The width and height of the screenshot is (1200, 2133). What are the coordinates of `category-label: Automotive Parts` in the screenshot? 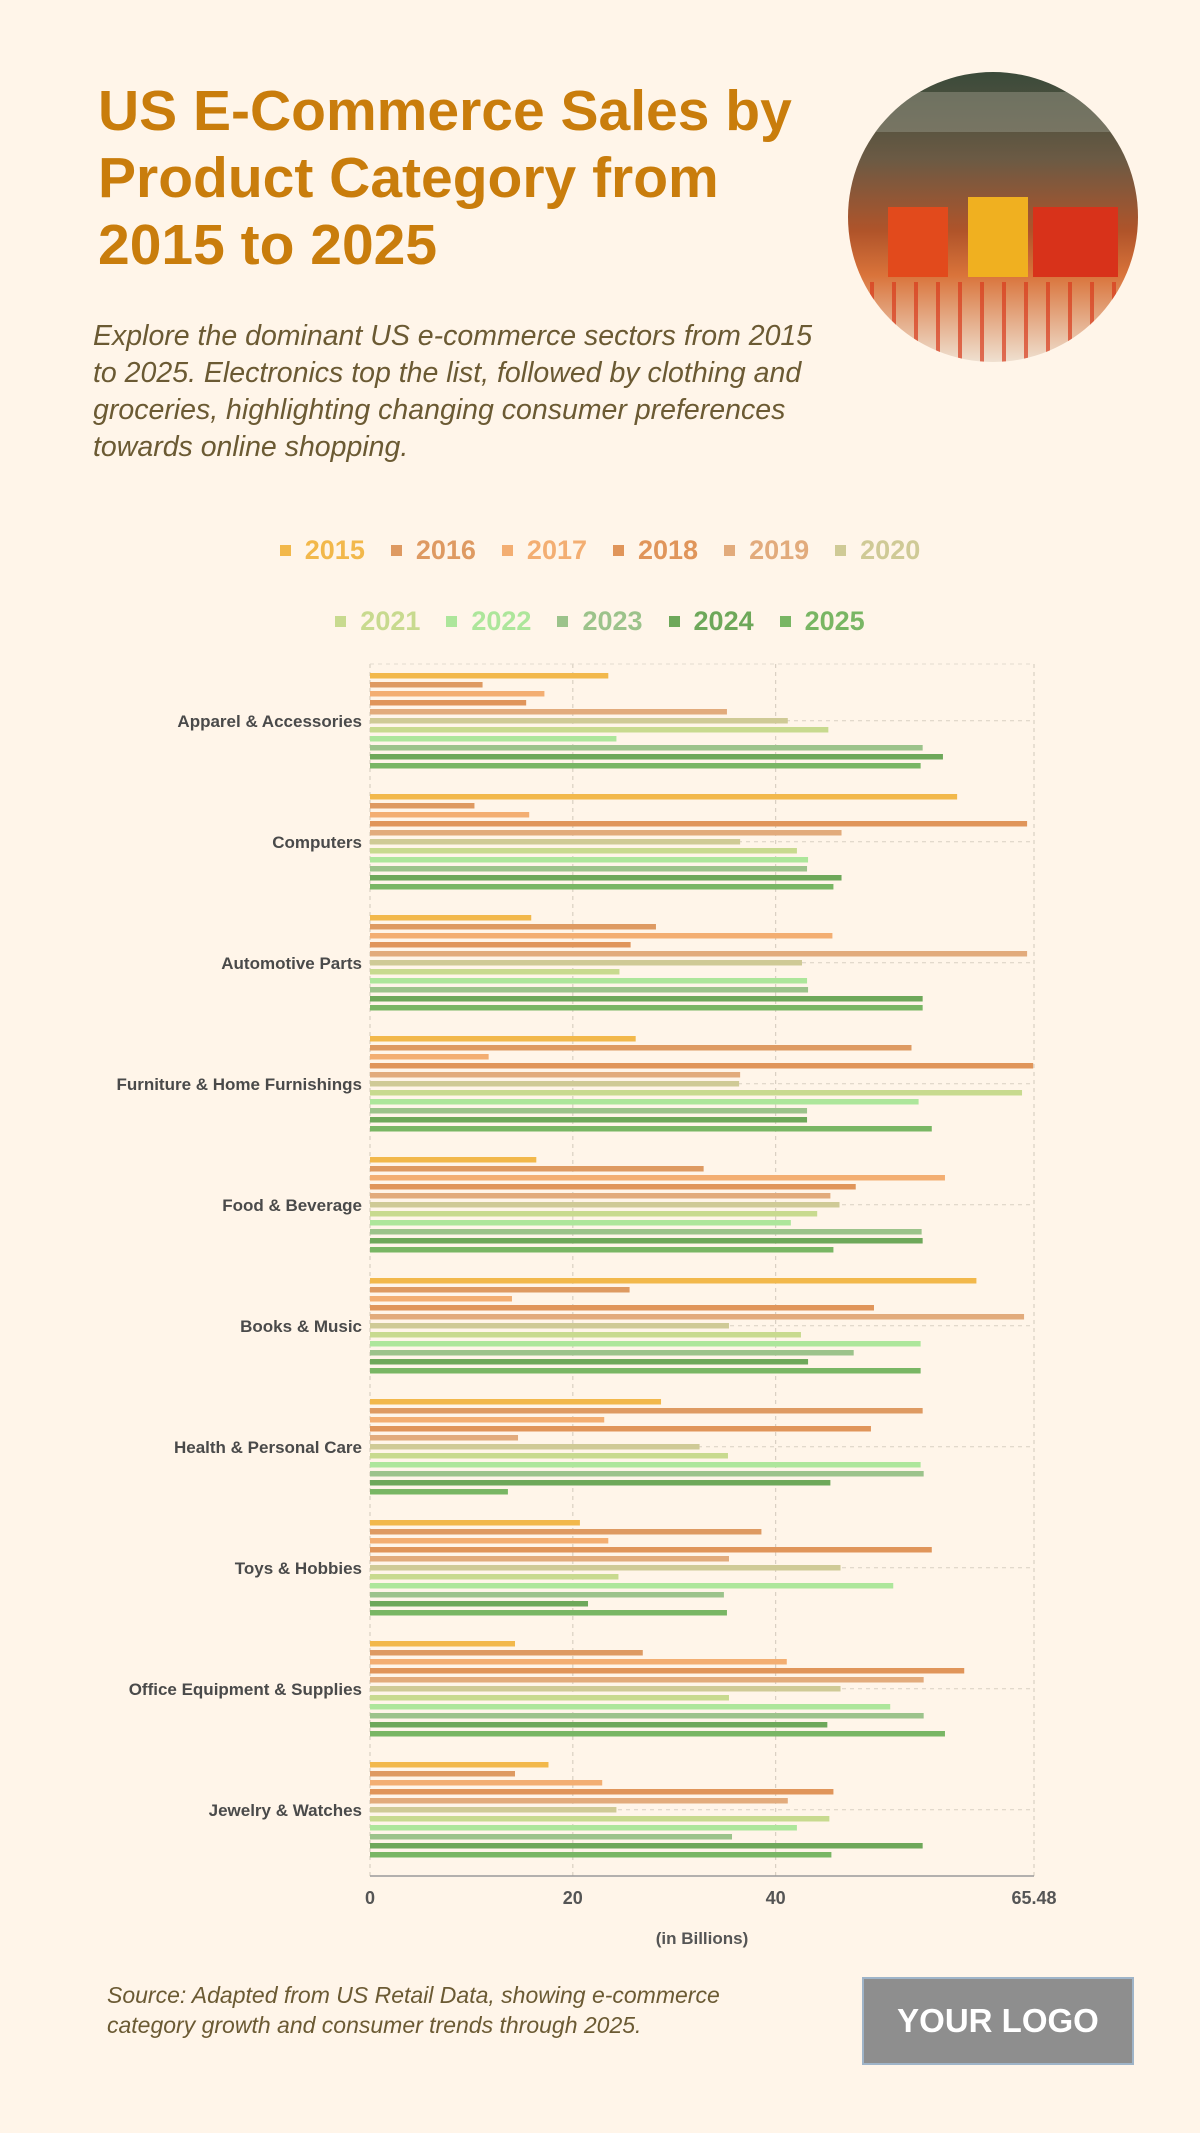 It's located at (291, 963).